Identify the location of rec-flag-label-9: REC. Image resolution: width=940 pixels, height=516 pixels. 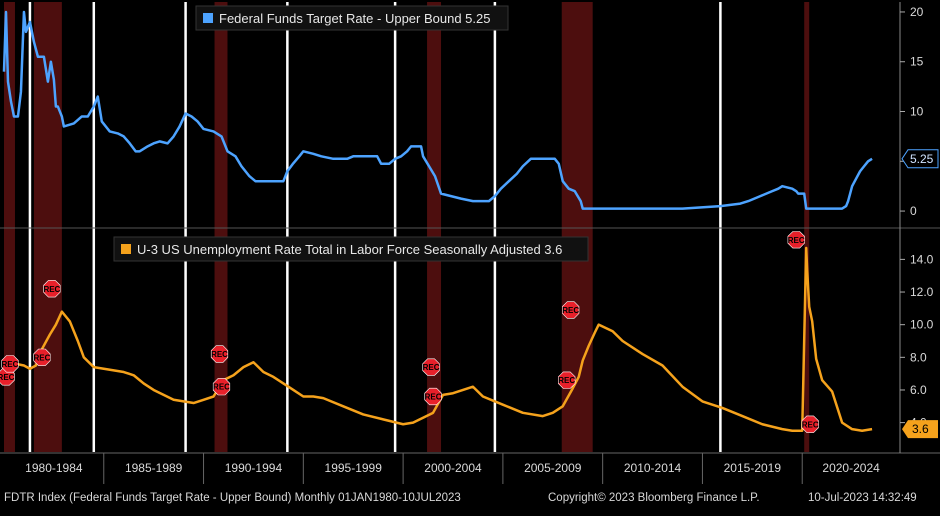
(566, 380).